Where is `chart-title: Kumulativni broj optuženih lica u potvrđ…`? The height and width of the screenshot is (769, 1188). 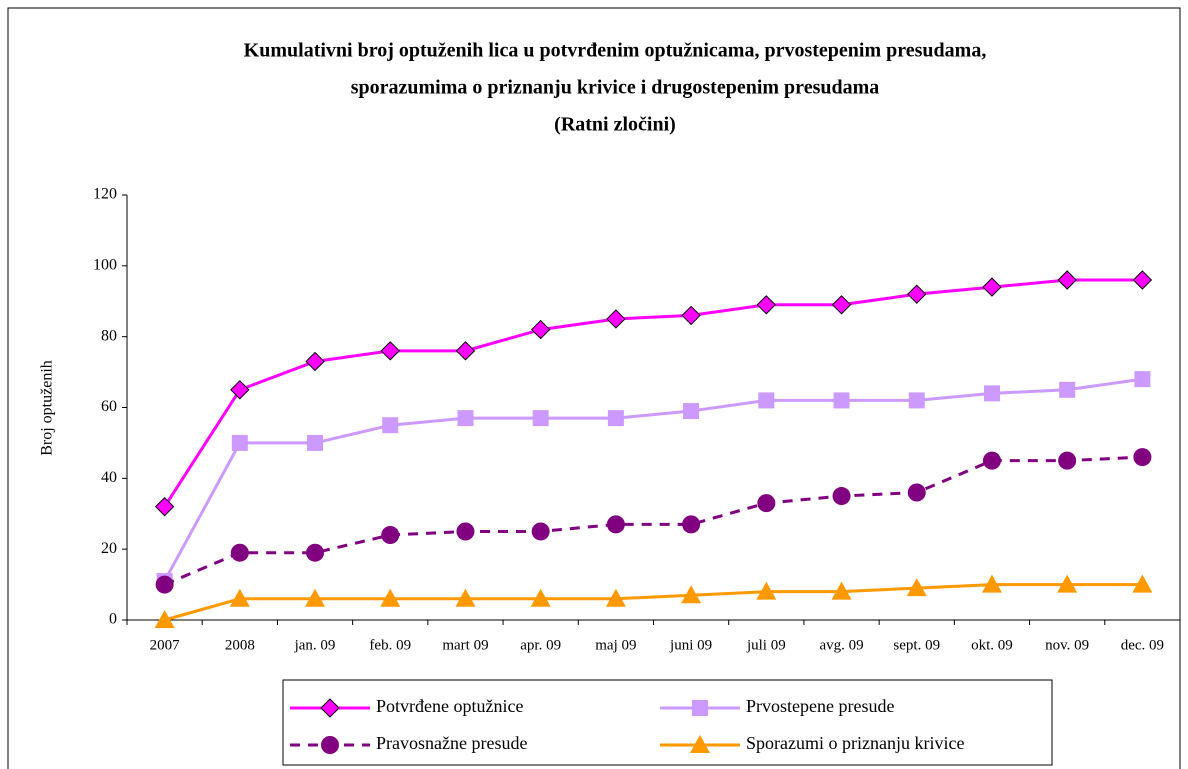
chart-title: Kumulativni broj optuženih lica u potvrđ… is located at coordinates (615, 51).